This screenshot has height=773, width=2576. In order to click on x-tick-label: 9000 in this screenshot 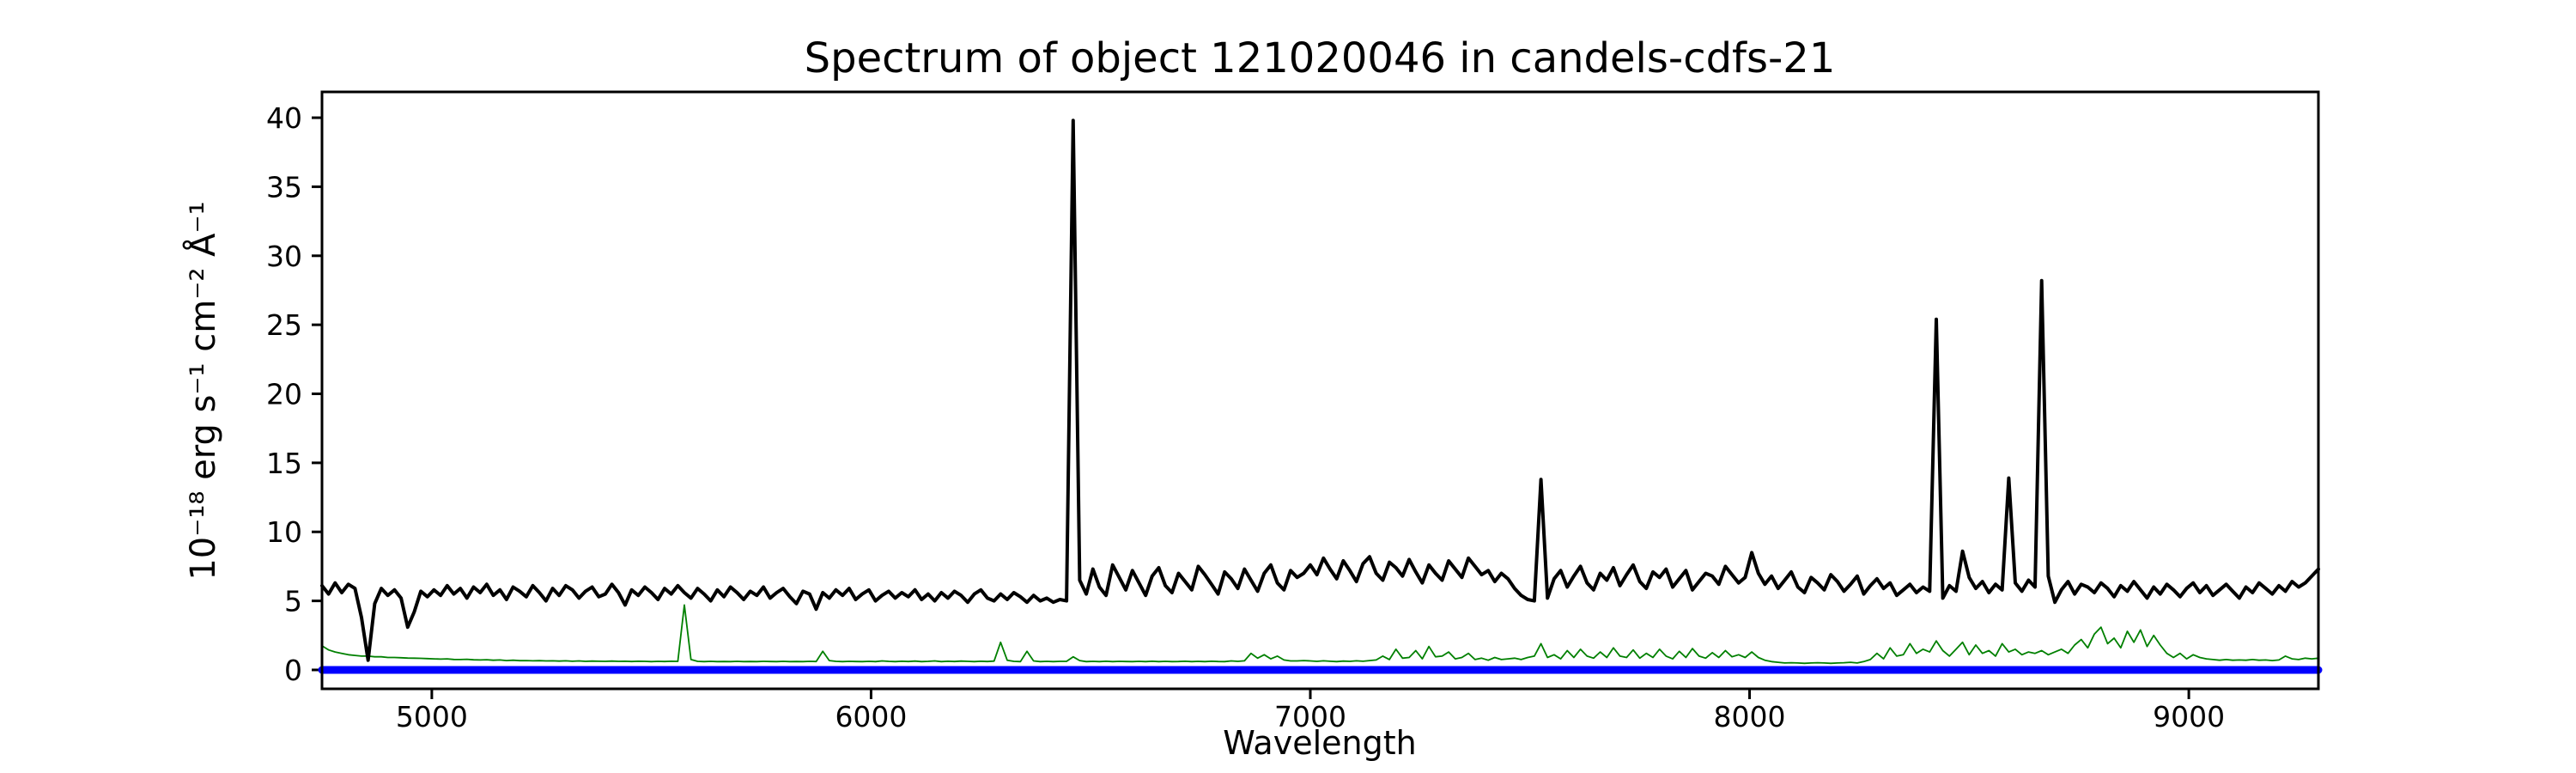, I will do `click(2189, 716)`.